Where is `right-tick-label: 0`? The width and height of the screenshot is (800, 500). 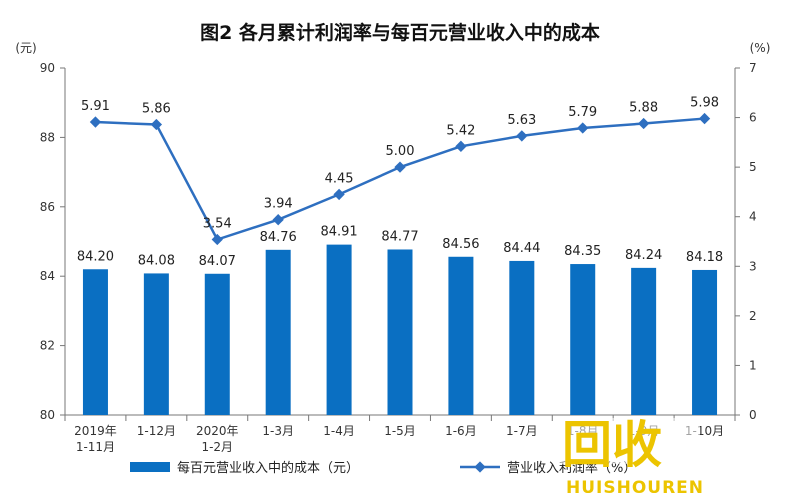
right-tick-label: 0 is located at coordinates (753, 415).